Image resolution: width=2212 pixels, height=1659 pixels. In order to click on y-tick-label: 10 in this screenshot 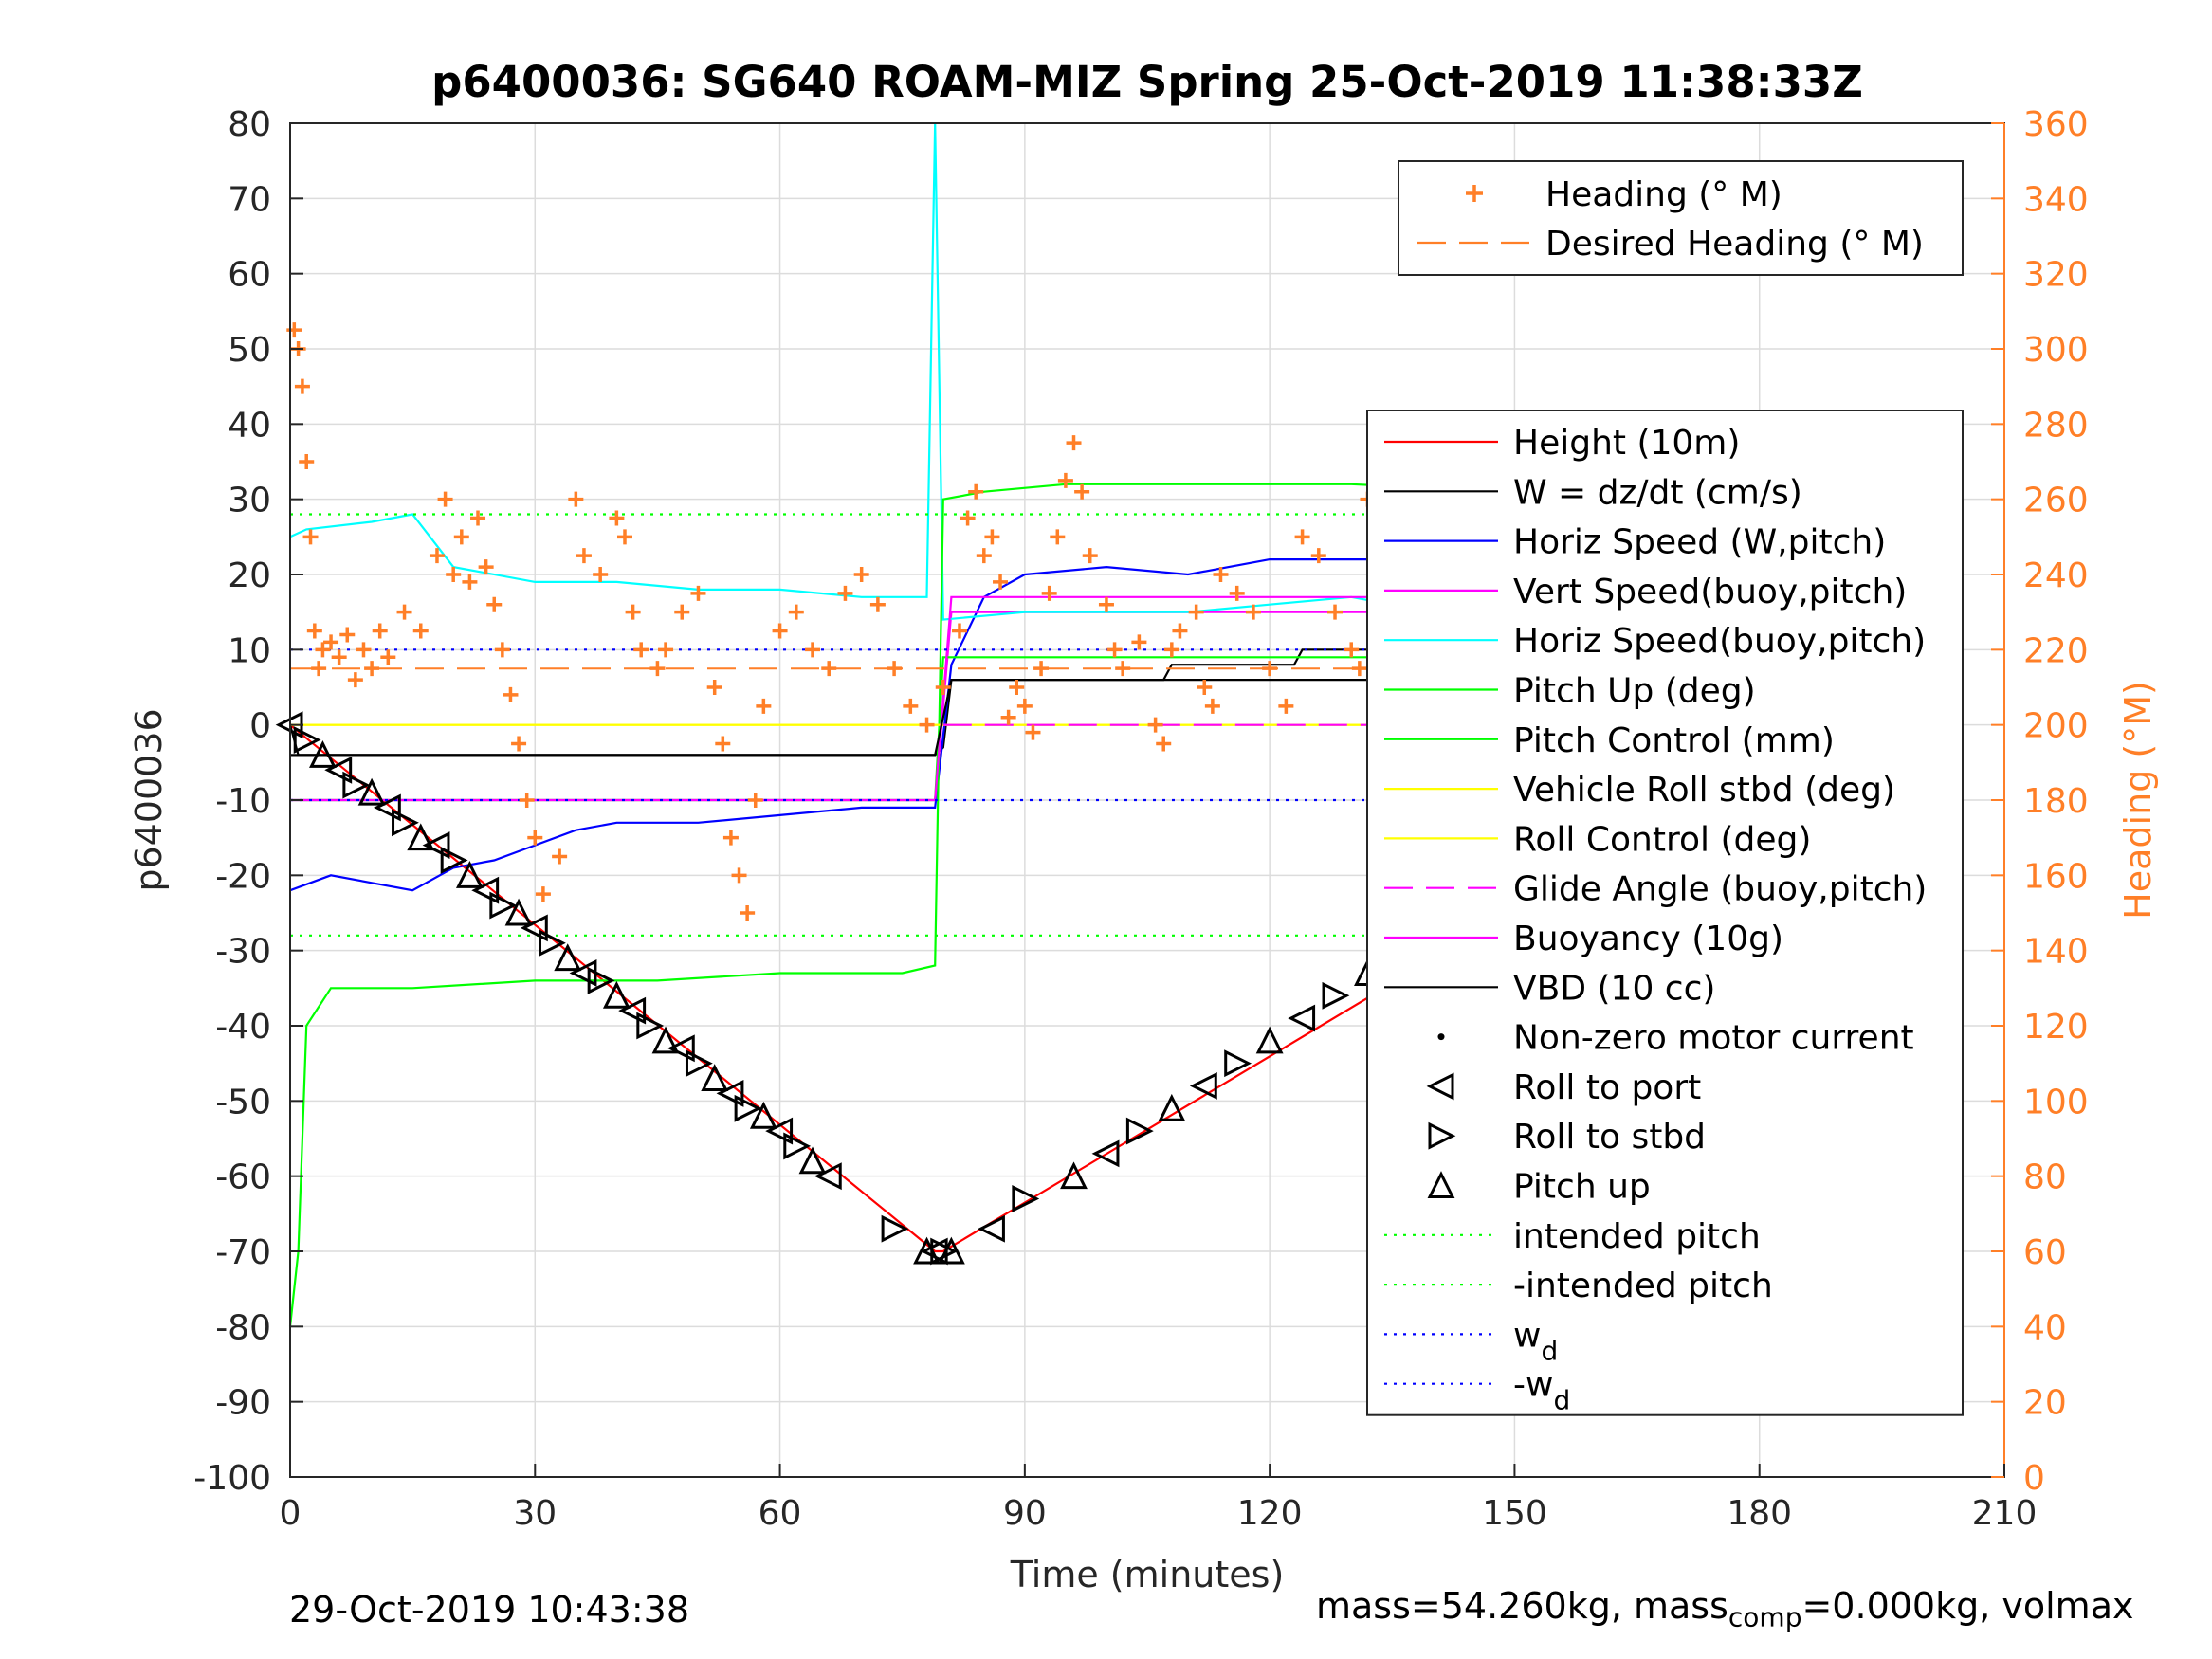, I will do `click(249, 650)`.